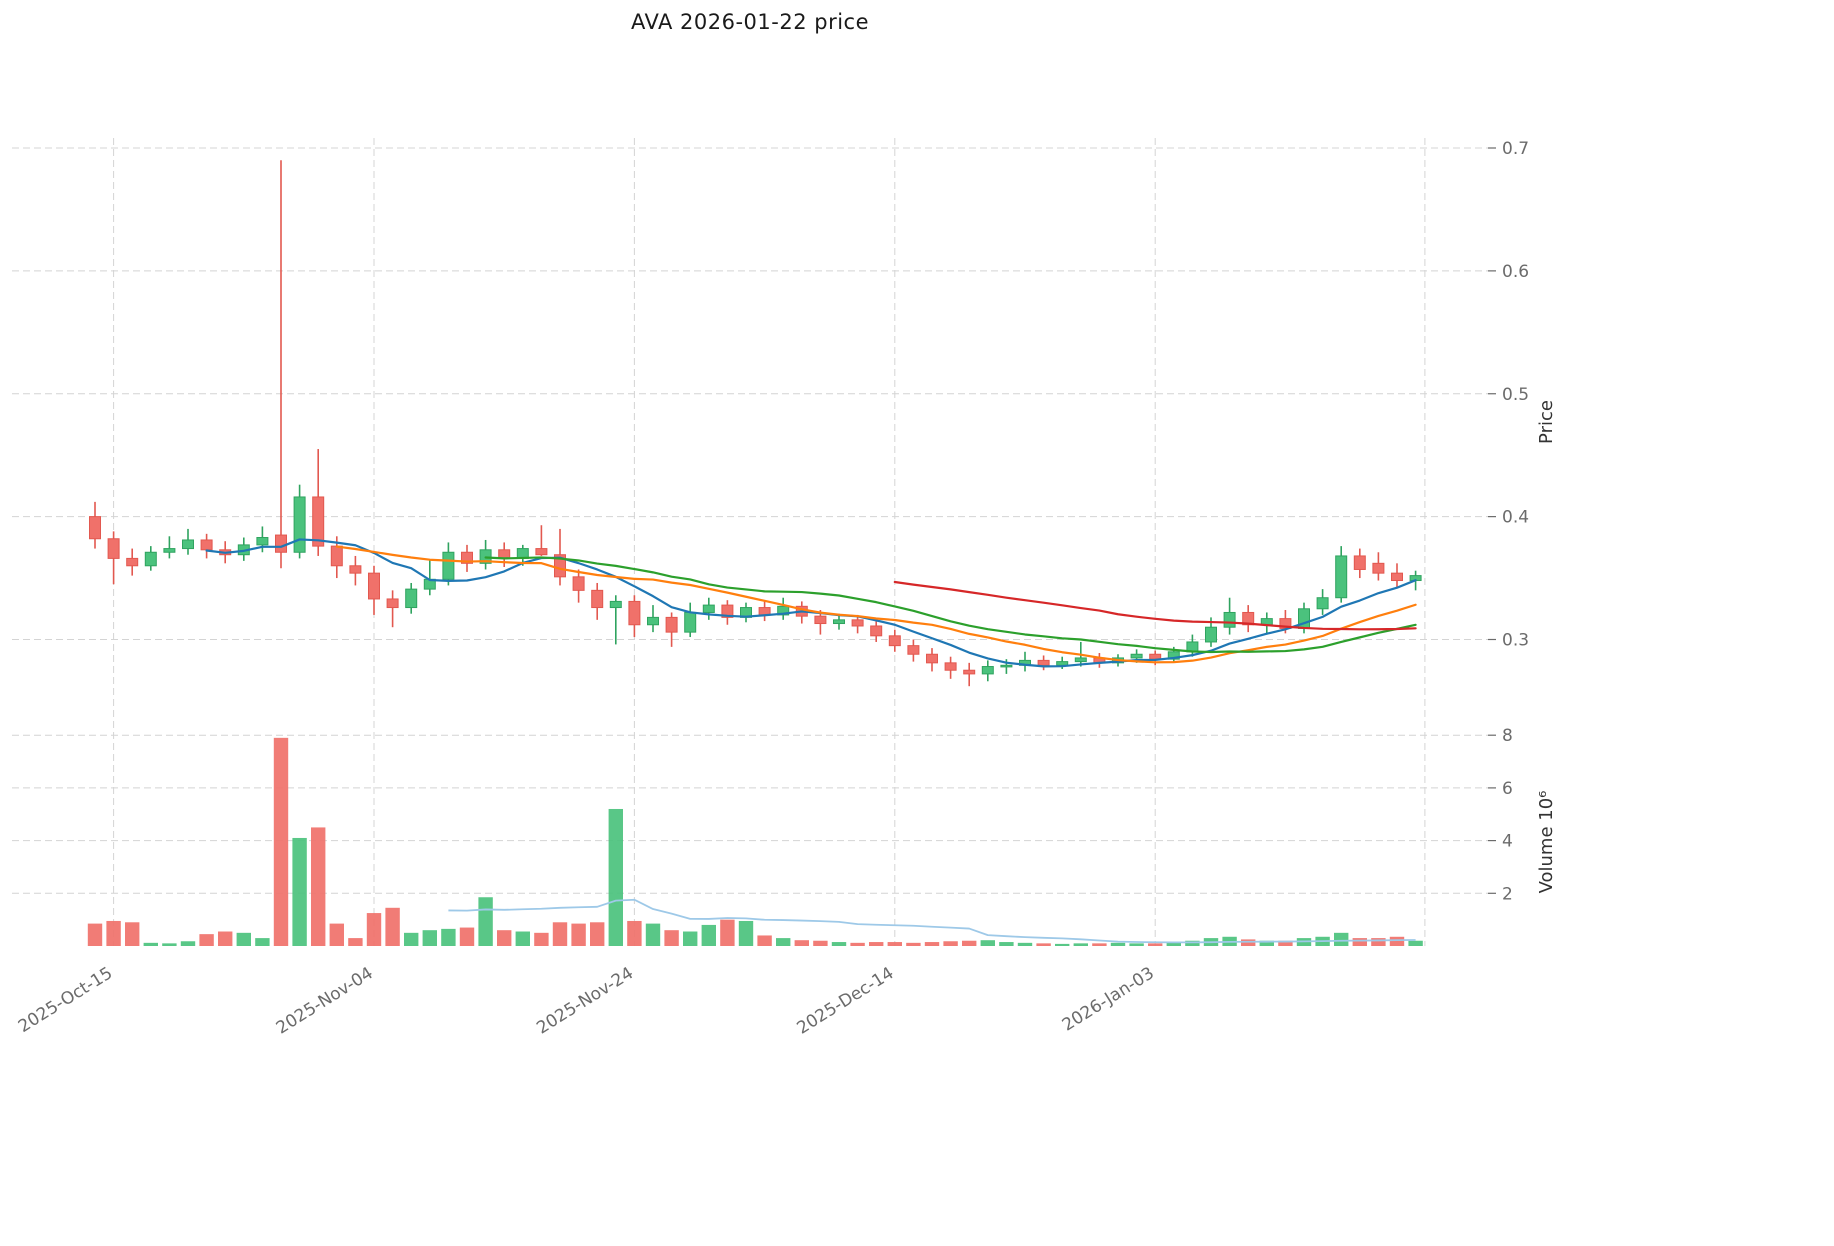 This screenshot has height=1246, width=1834. I want to click on volume-axis-label: Volume 10⁶, so click(1546, 842).